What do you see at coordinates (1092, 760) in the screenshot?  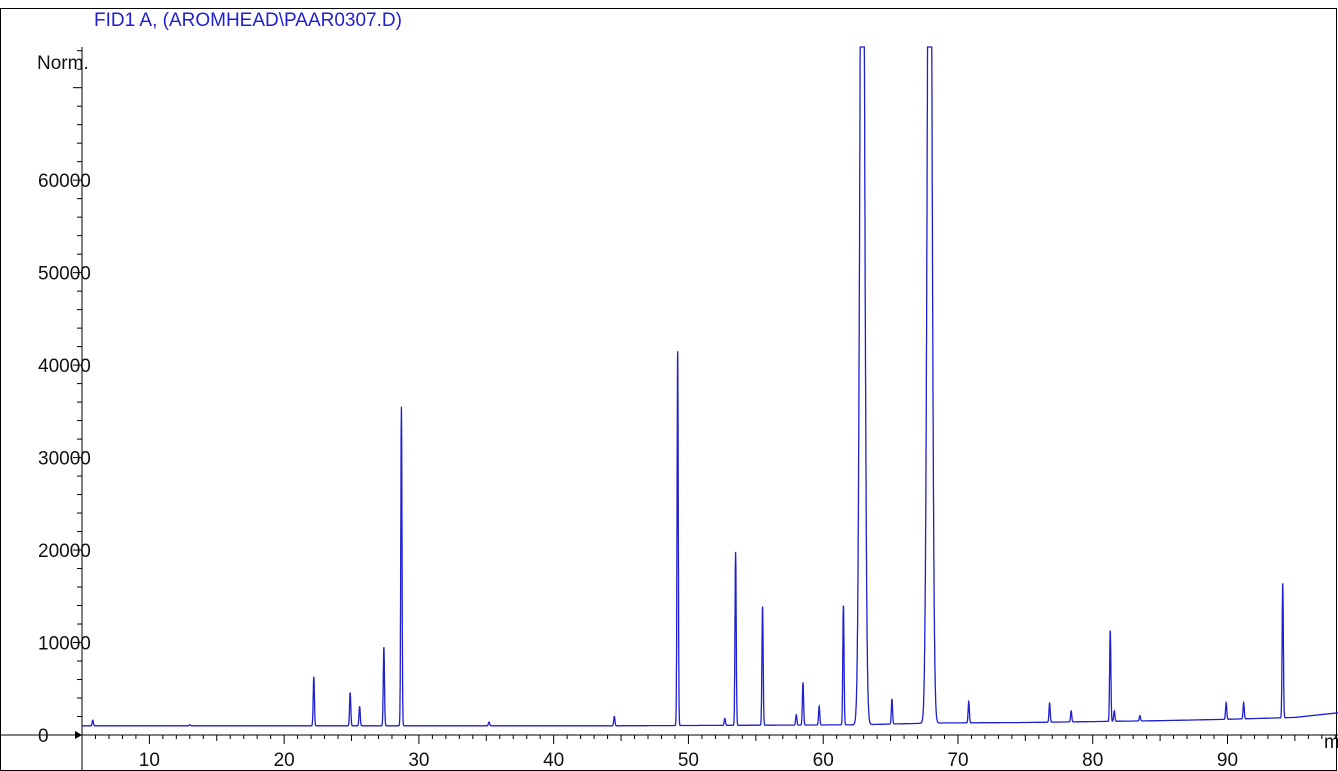 I see `x-tick-label: 80` at bounding box center [1092, 760].